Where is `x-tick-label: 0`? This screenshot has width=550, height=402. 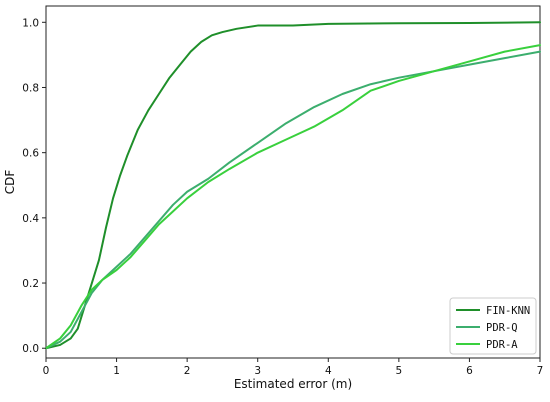 x-tick-label: 0 is located at coordinates (46, 371).